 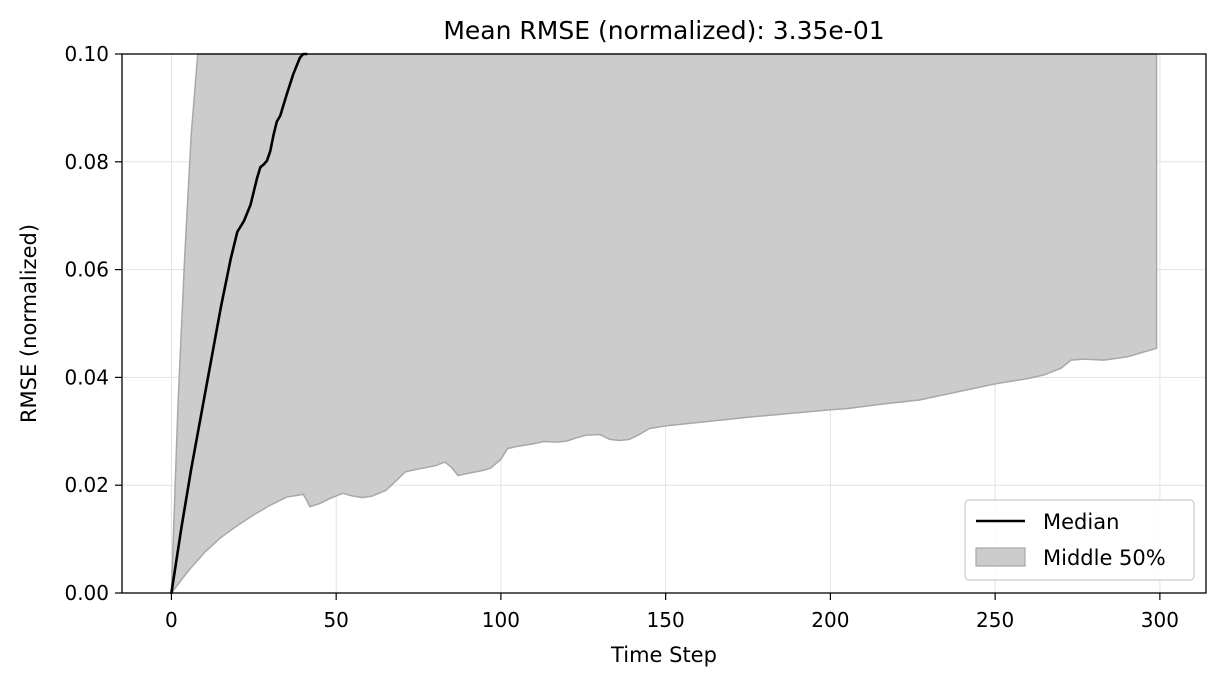 I want to click on y-axis-label: RMSE (normalized), so click(x=29, y=323).